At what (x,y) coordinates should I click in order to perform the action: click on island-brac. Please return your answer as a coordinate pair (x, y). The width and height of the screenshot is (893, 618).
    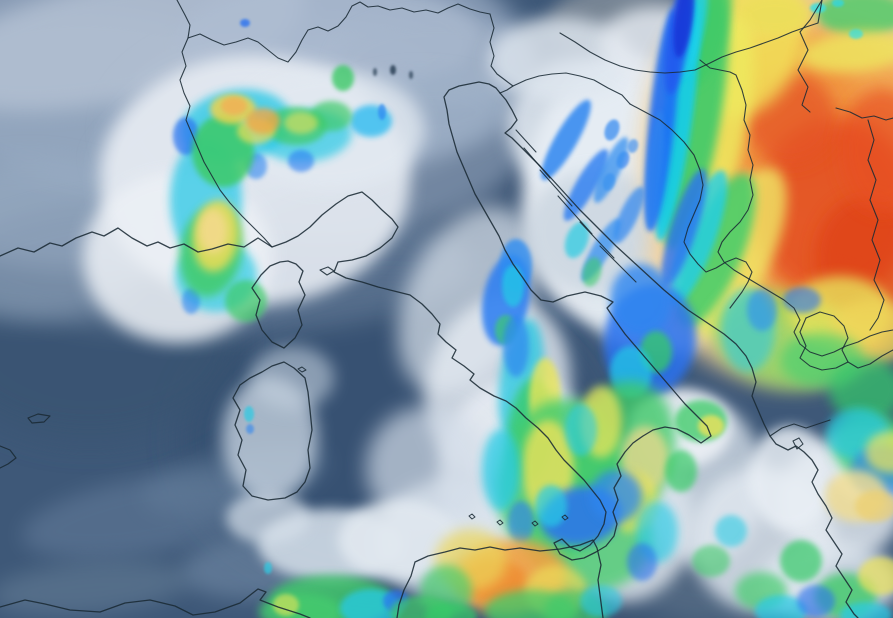
    Looking at the image, I should click on (575, 215).